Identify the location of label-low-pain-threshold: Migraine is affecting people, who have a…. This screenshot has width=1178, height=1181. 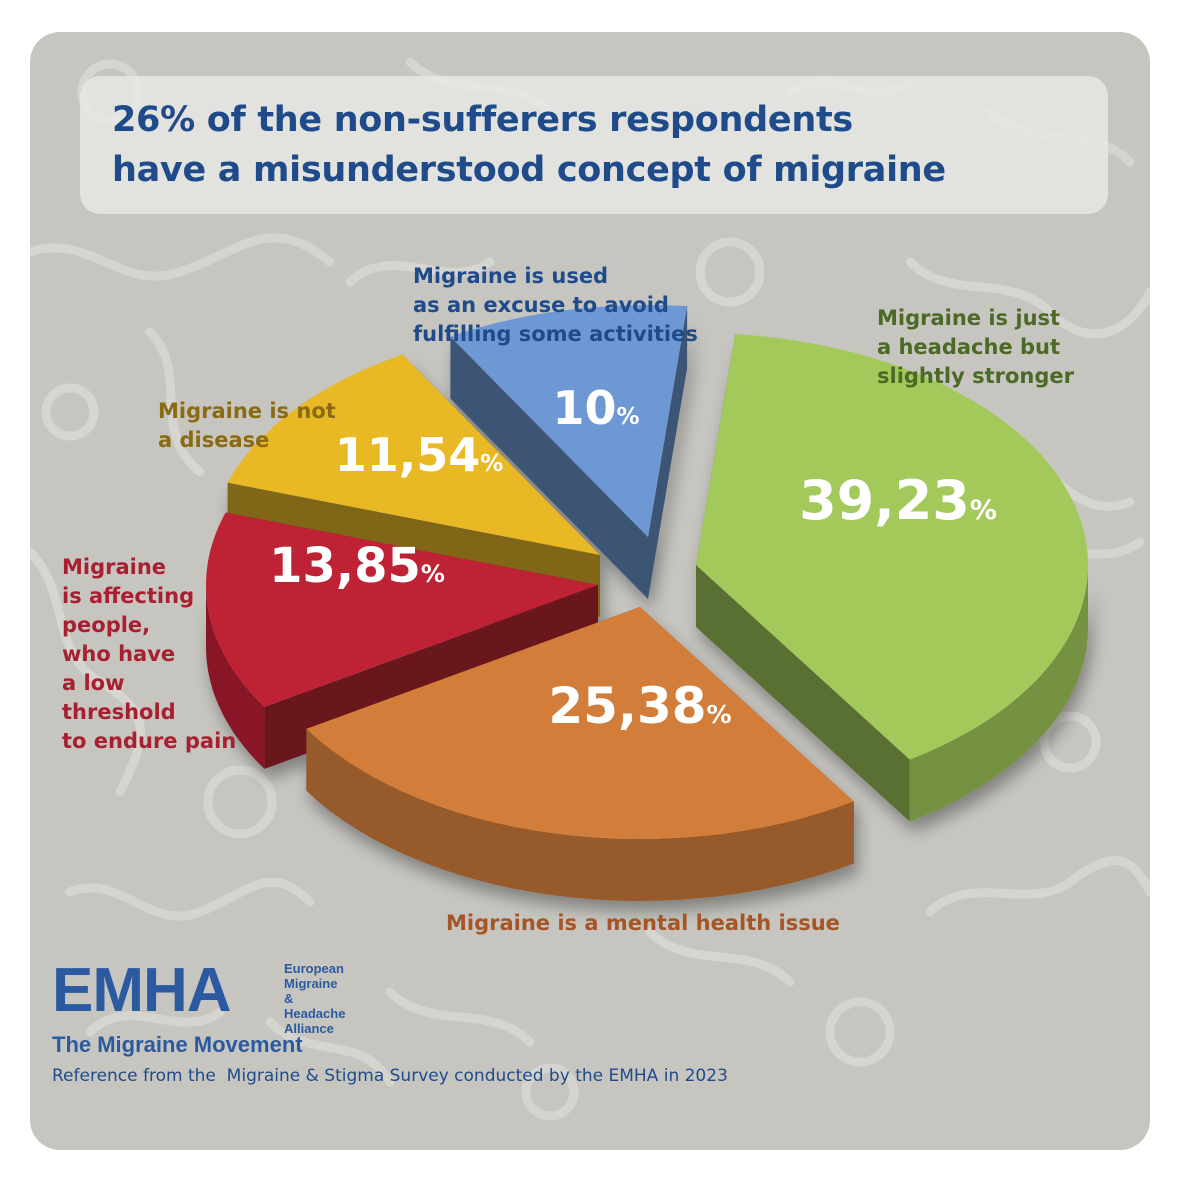
(149, 654).